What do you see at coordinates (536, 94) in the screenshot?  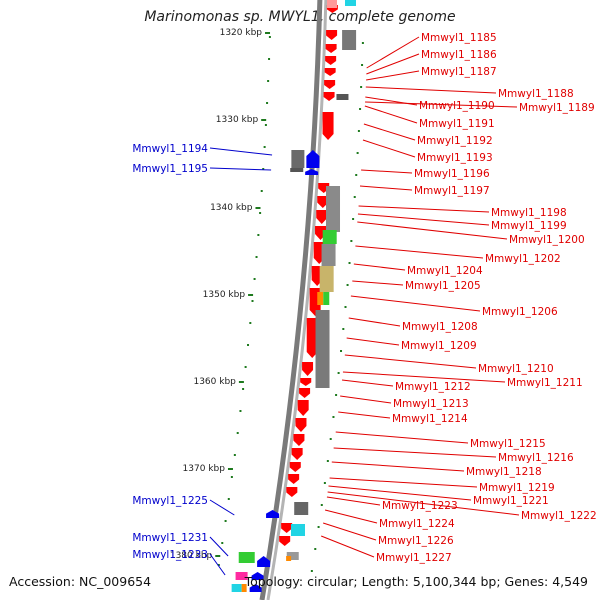 I see `right-gene-label: Mmwyl1_1188` at bounding box center [536, 94].